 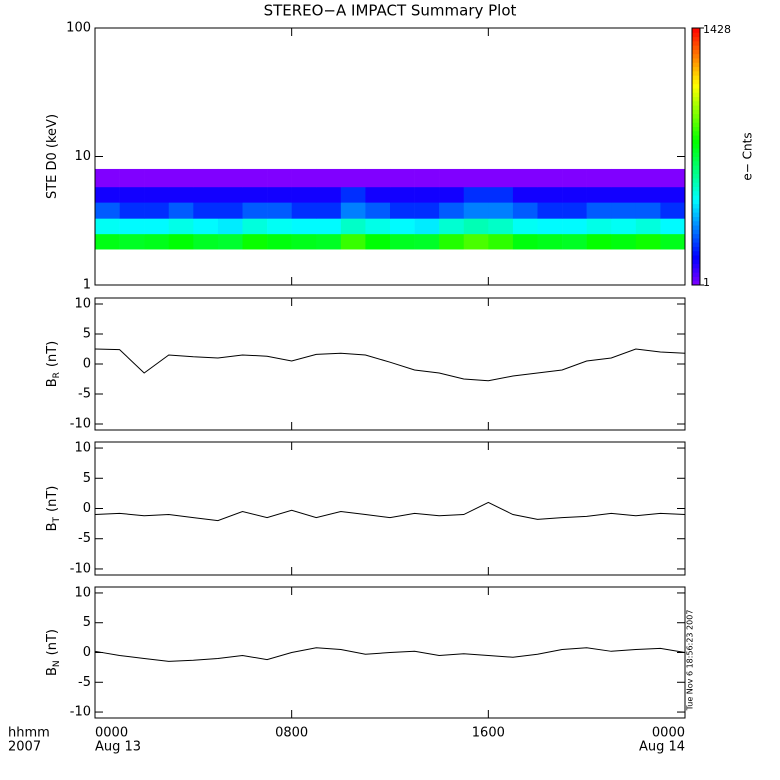 What do you see at coordinates (78, 28) in the screenshot?
I see `y-tick-label: 100` at bounding box center [78, 28].